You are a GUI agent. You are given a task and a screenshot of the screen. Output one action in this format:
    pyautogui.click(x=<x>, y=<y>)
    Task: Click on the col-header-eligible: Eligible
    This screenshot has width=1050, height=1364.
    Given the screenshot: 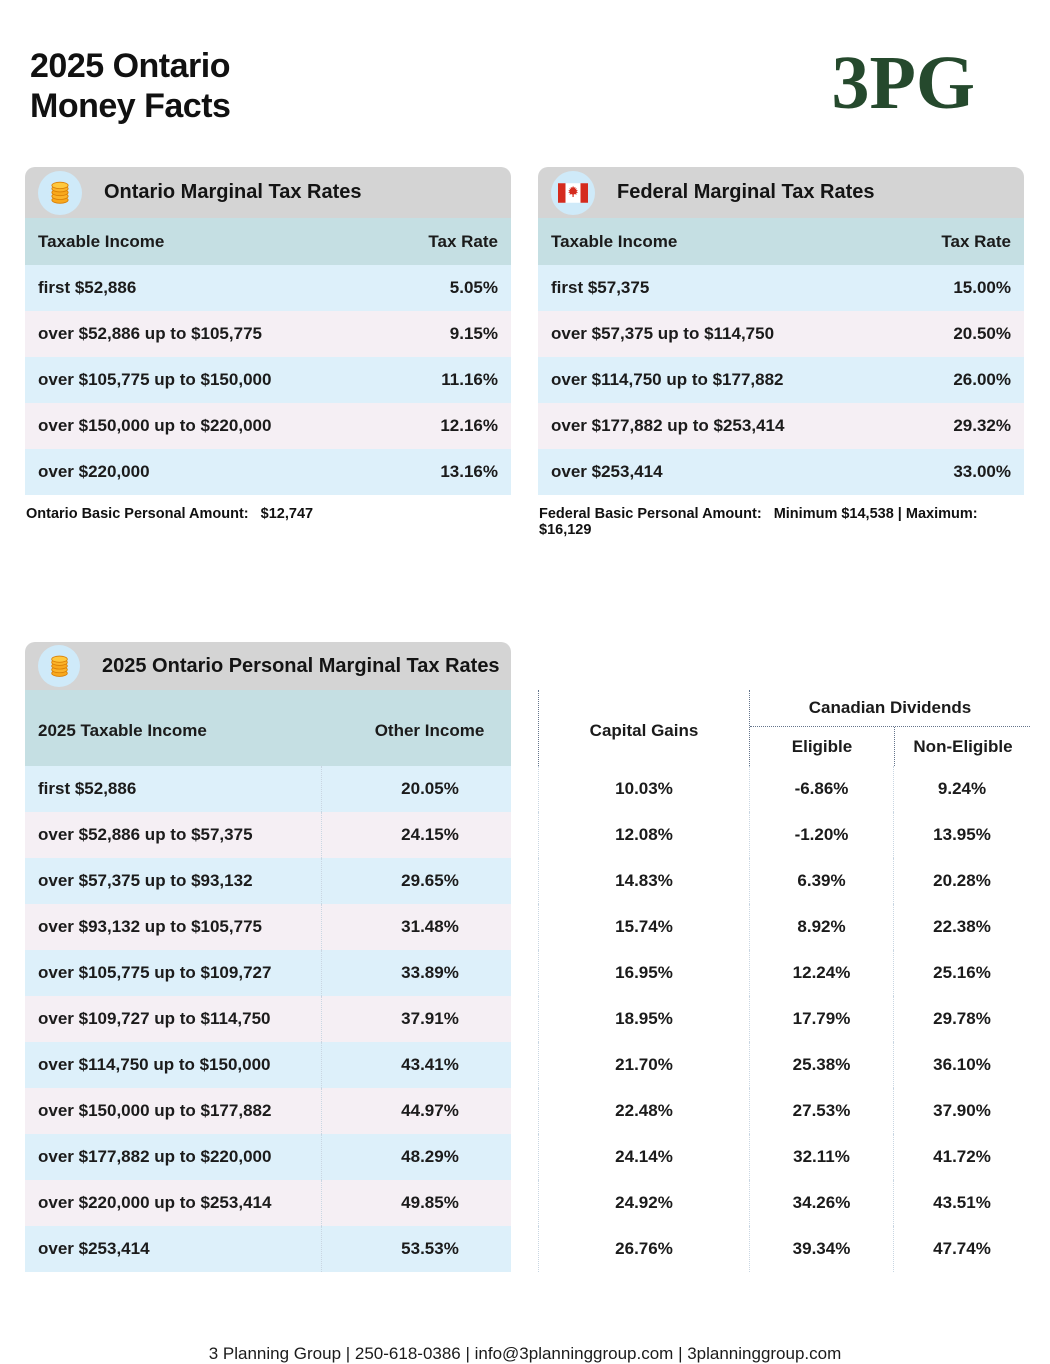 What is the action you would take?
    pyautogui.click(x=822, y=746)
    